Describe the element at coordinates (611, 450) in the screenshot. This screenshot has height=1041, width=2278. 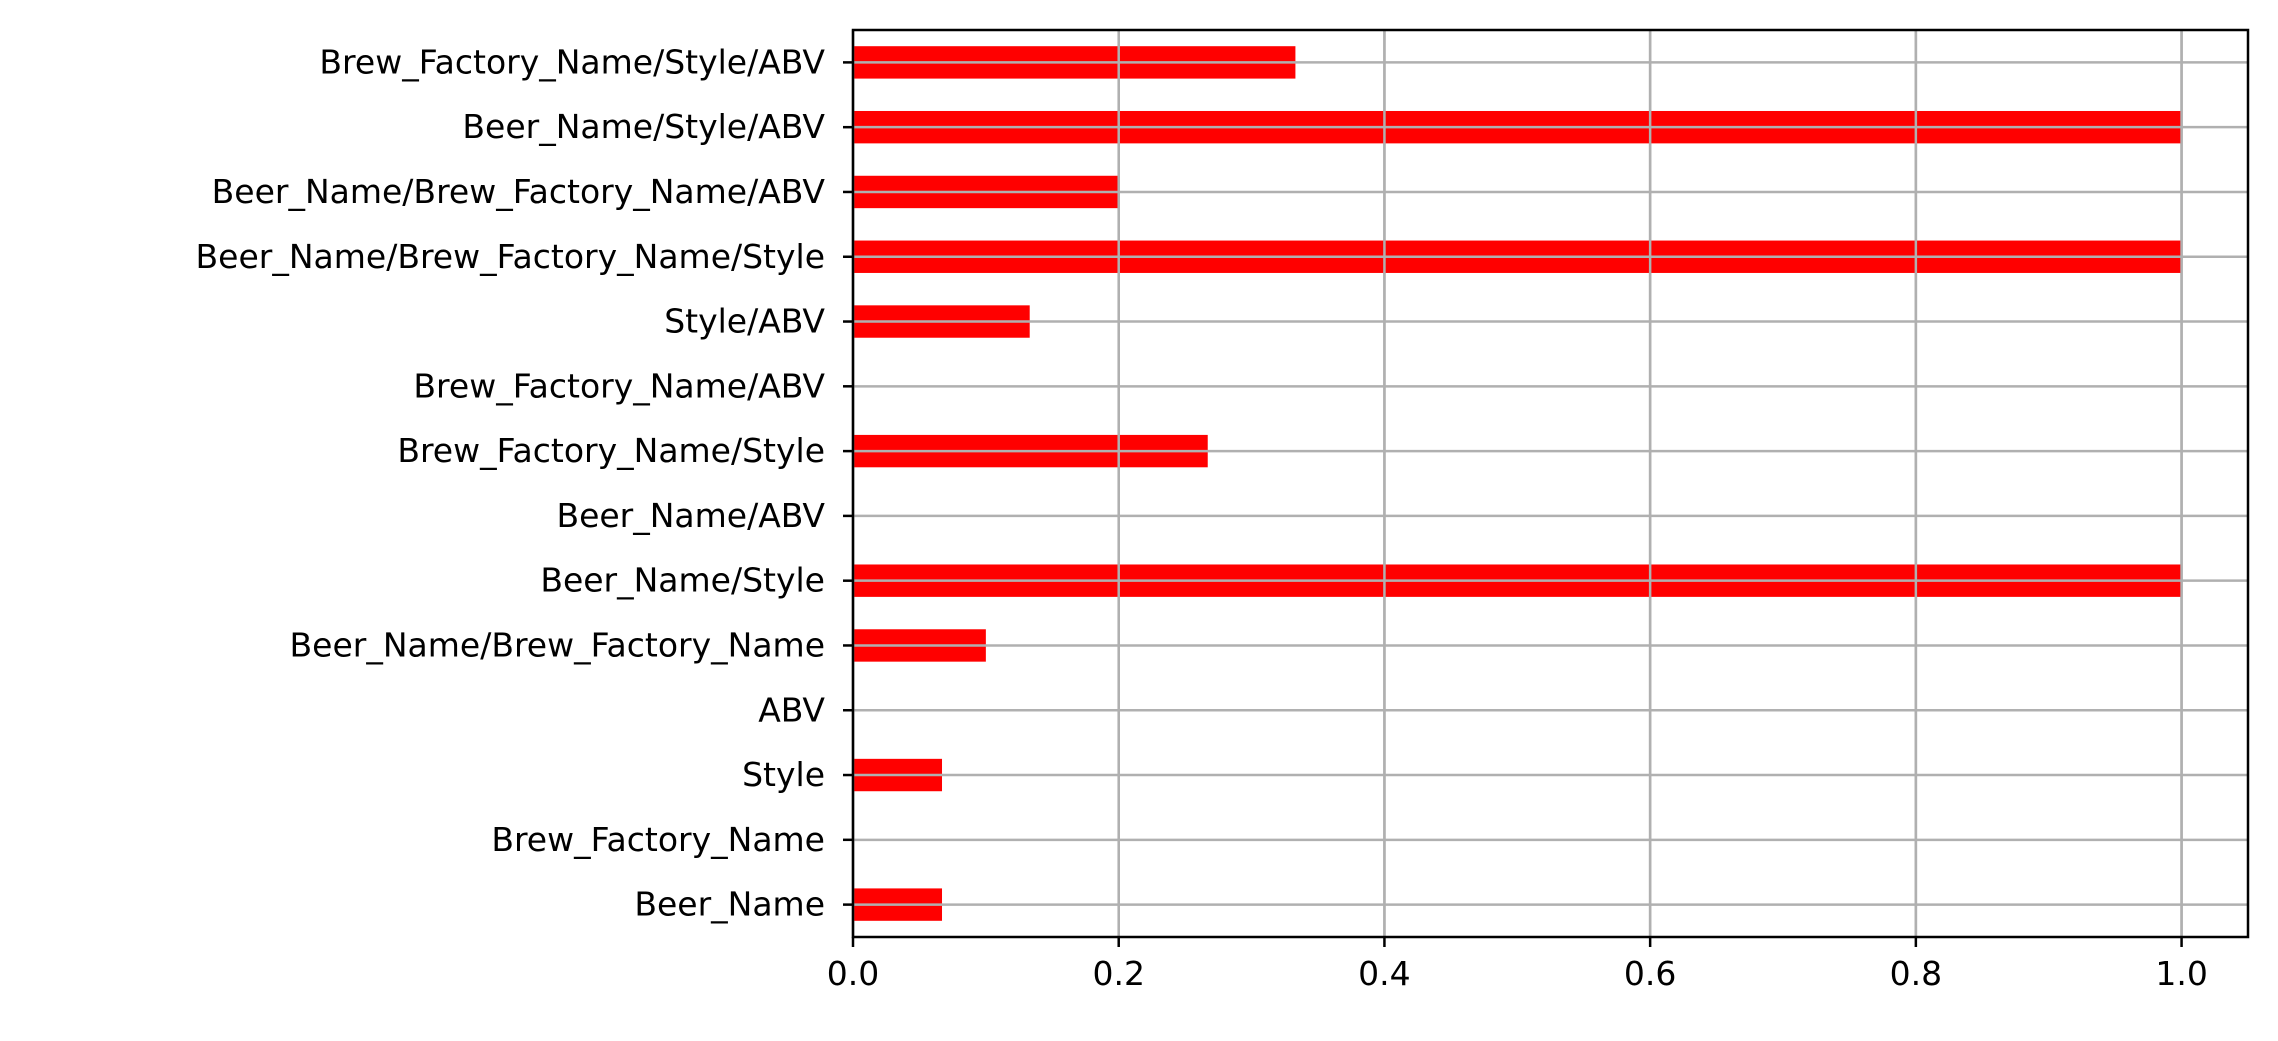
I see `y-tick-label: Brew_Factory_Name/Style` at that location.